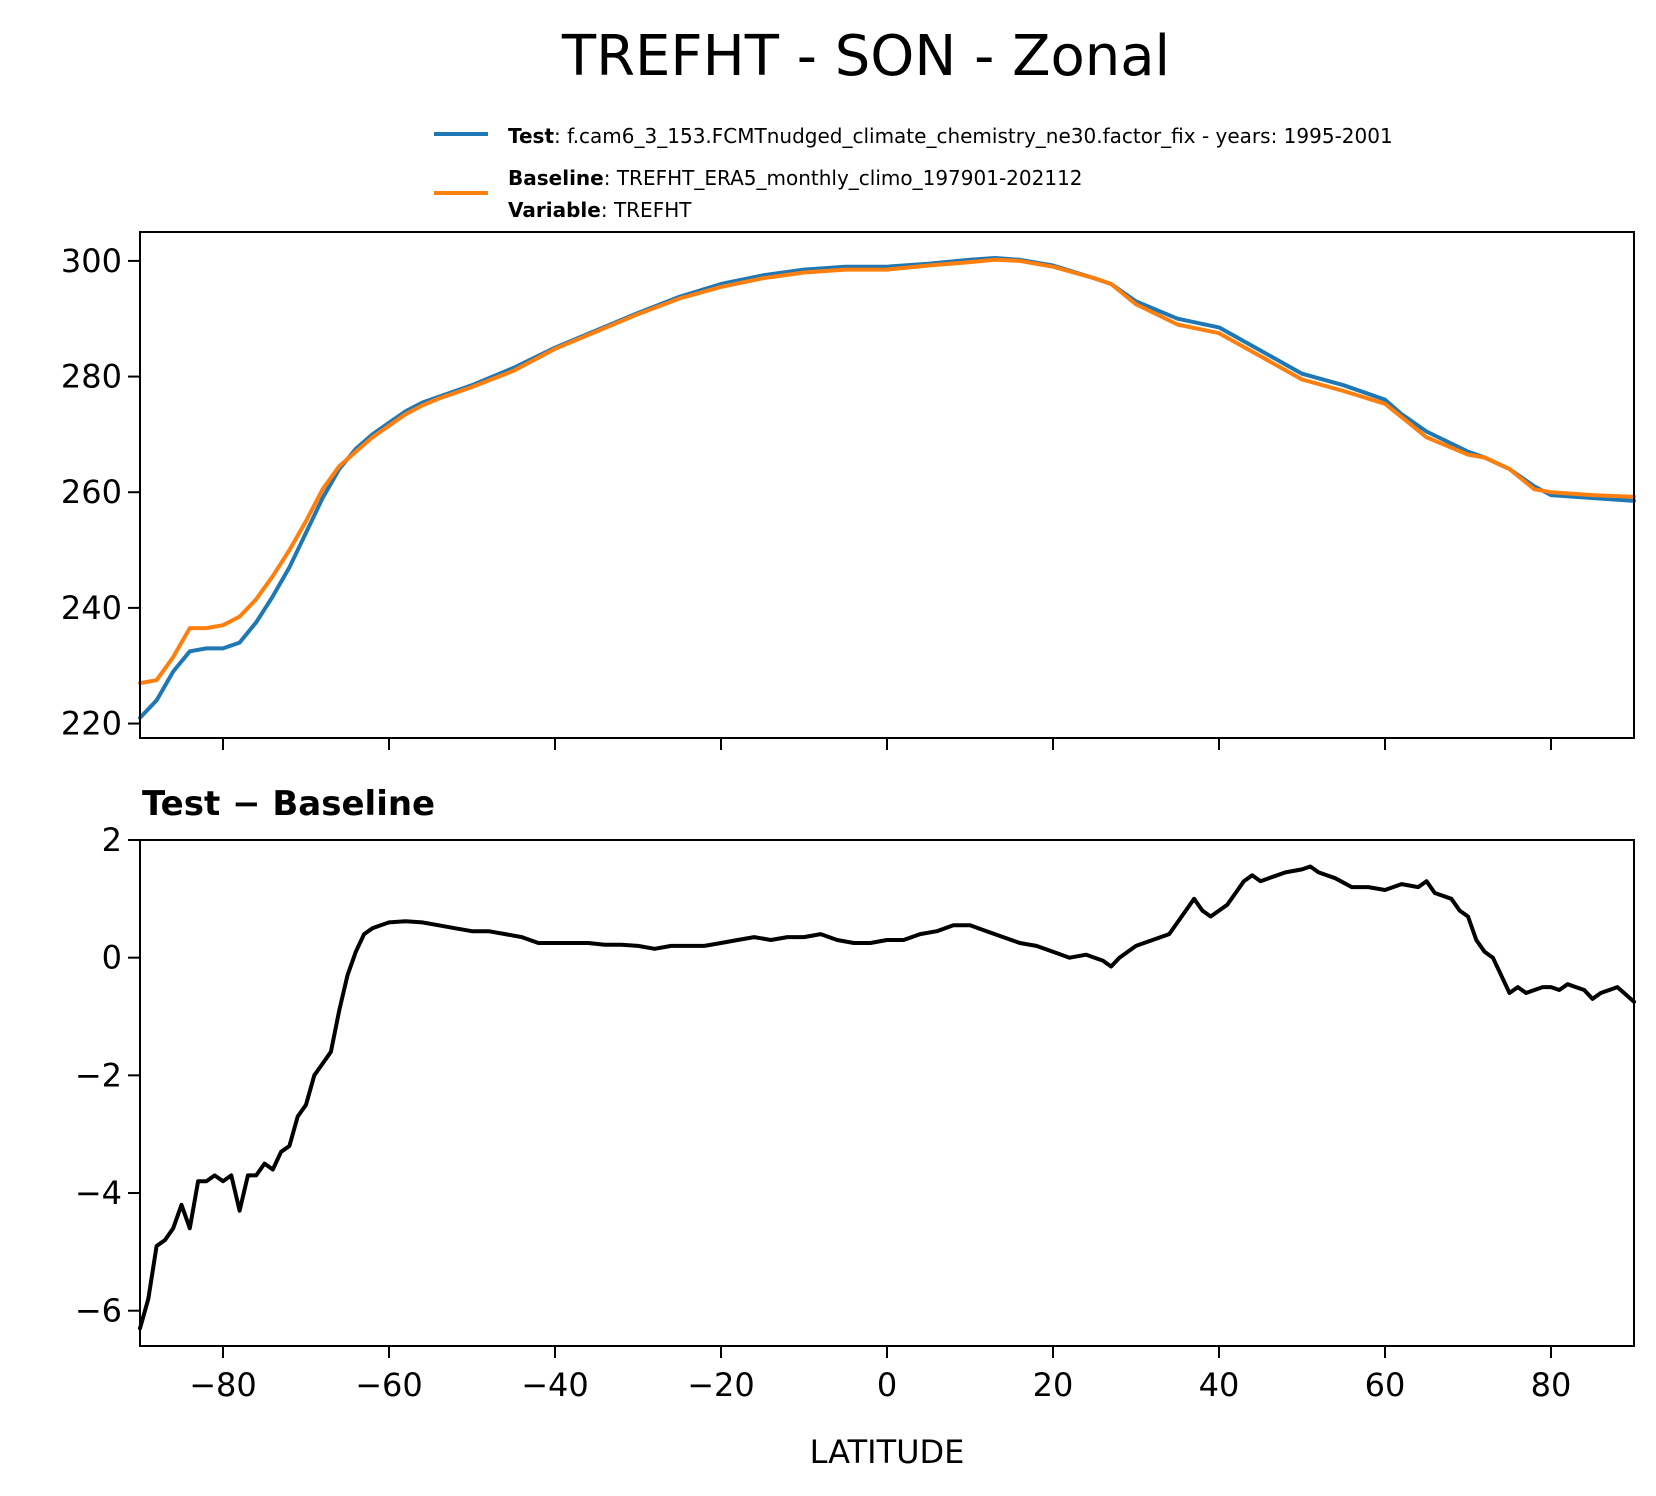 The height and width of the screenshot is (1496, 1656). Describe the element at coordinates (112, 840) in the screenshot. I see `bottom-y-tick-label: 2` at that location.